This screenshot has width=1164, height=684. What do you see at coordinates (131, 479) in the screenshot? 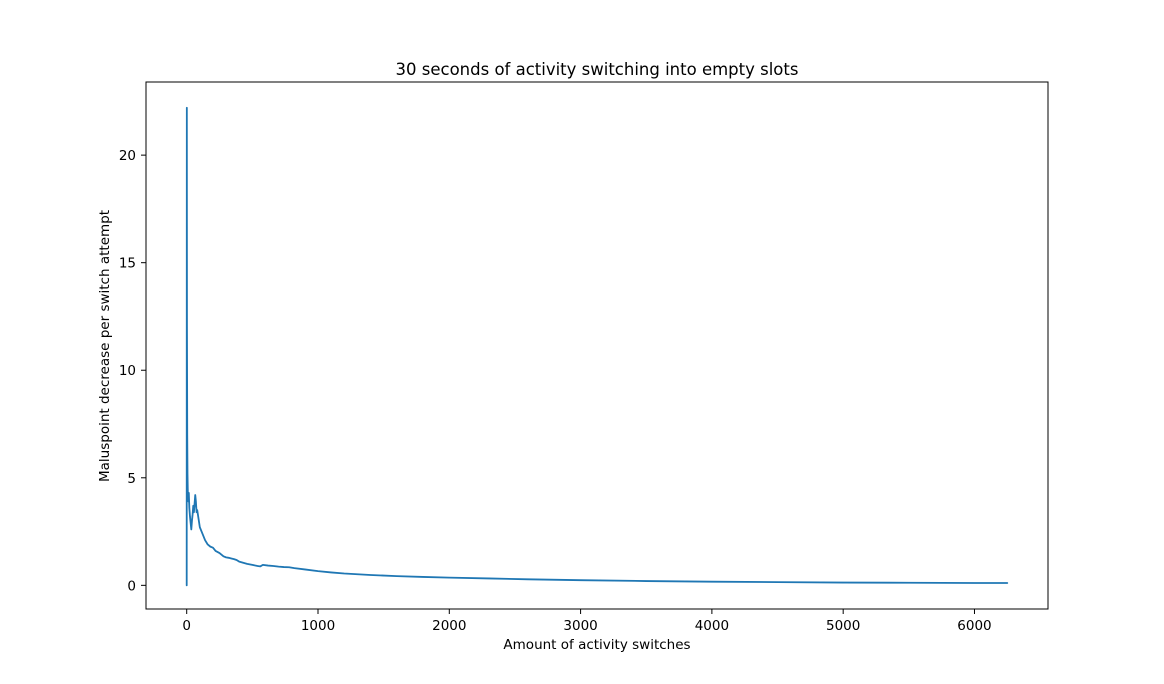
I see `y-tick-label: 5` at bounding box center [131, 479].